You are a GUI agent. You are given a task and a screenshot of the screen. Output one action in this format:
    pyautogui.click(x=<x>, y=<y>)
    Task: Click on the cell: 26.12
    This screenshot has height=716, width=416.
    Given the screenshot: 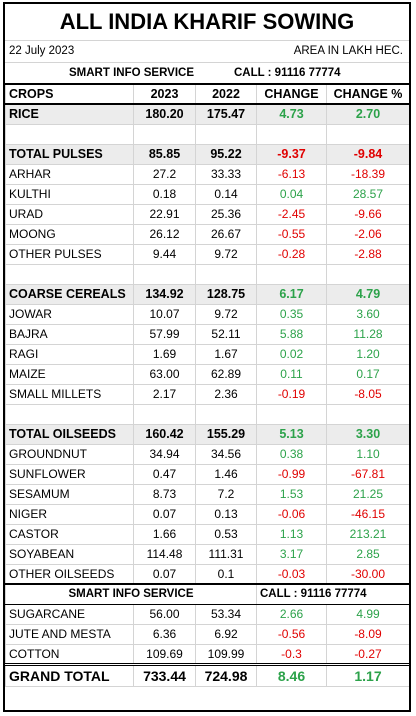 What is the action you would take?
    pyautogui.click(x=164, y=234)
    